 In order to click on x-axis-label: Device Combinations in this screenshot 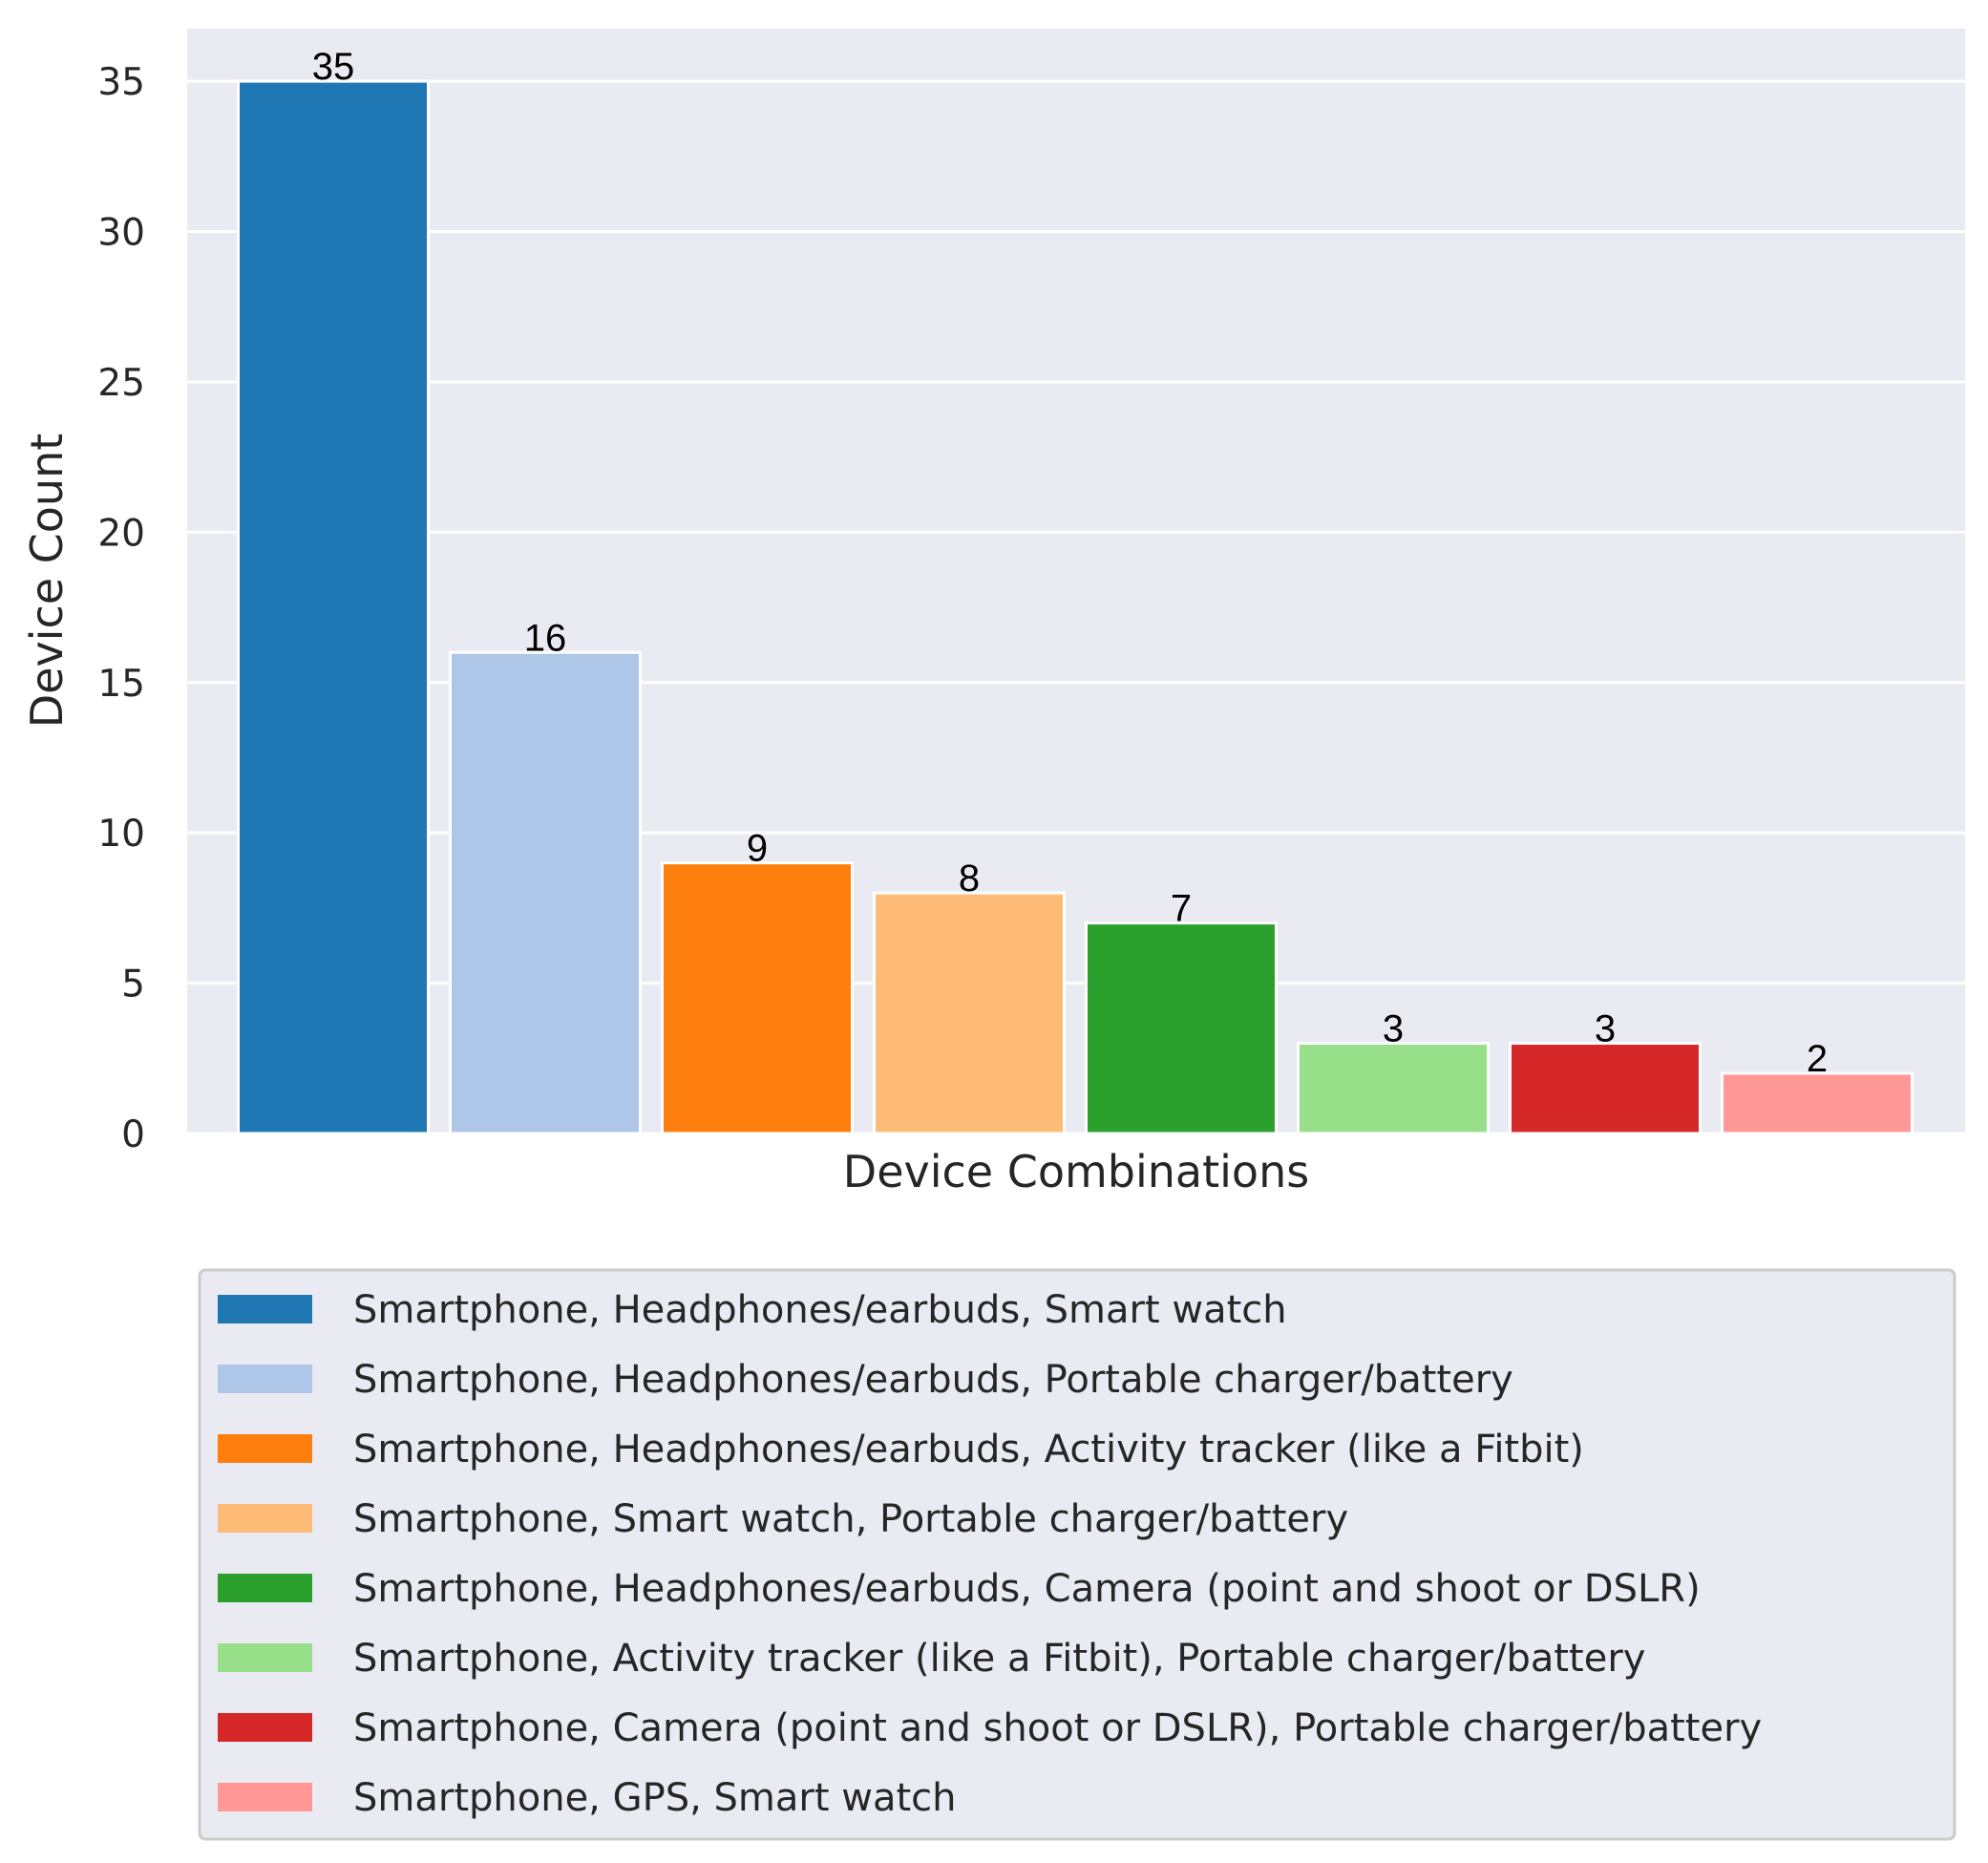, I will do `click(1076, 1171)`.